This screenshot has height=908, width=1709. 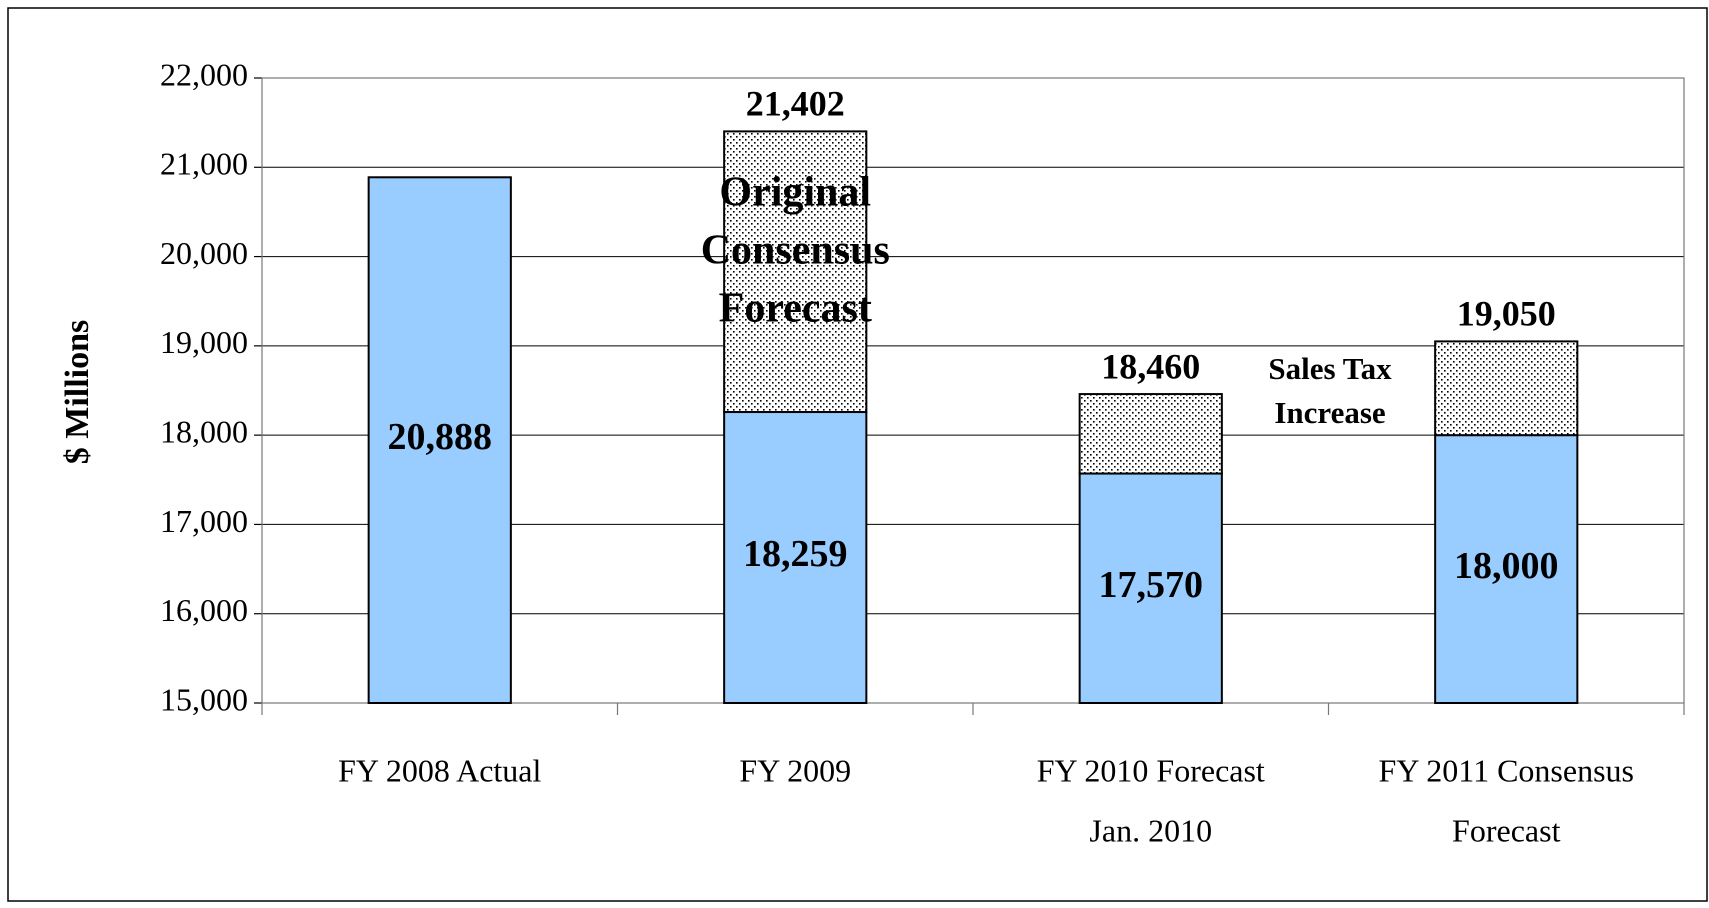 I want to click on x-tick-label: FY 2011 Consensus, so click(x=1506, y=770).